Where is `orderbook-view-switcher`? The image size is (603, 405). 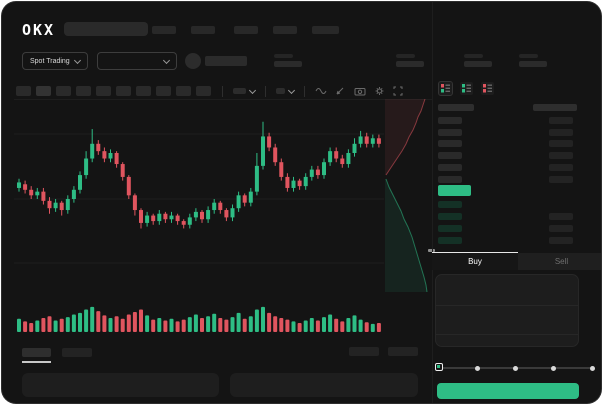
orderbook-view-switcher is located at coordinates (466, 88).